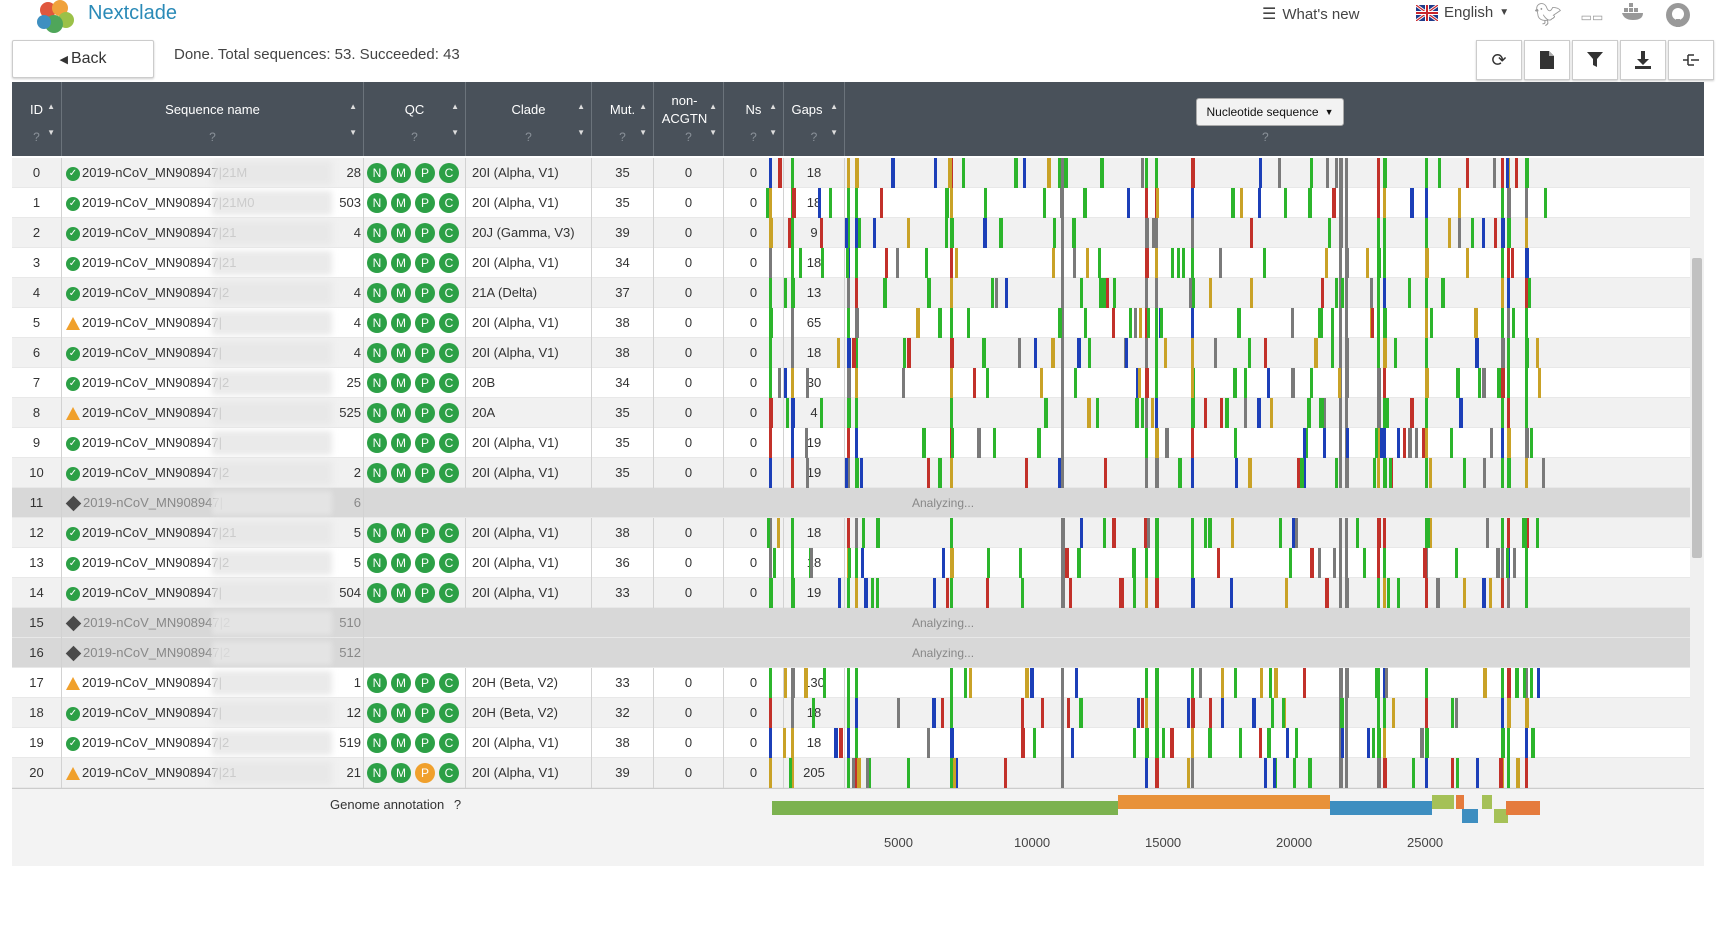 The width and height of the screenshot is (1717, 928). I want to click on help-icon: ?, so click(814, 137).